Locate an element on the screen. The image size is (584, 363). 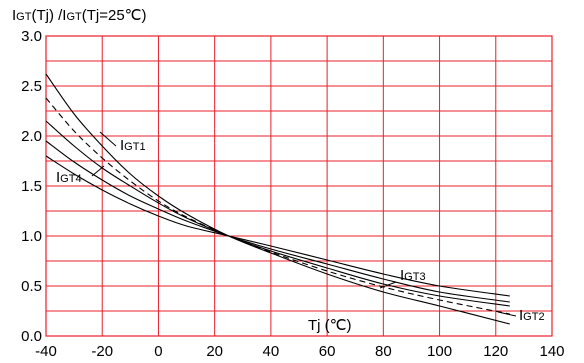
chart-title: IGT(Tj) /IGT(Tj=25℃) is located at coordinates (79, 15).